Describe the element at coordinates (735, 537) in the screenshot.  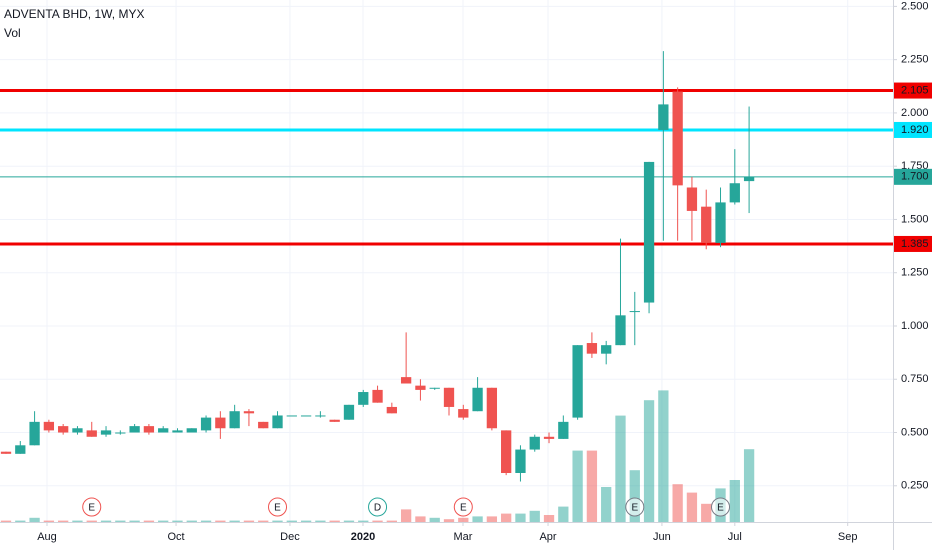
I see `x-tick-label: Jul` at that location.